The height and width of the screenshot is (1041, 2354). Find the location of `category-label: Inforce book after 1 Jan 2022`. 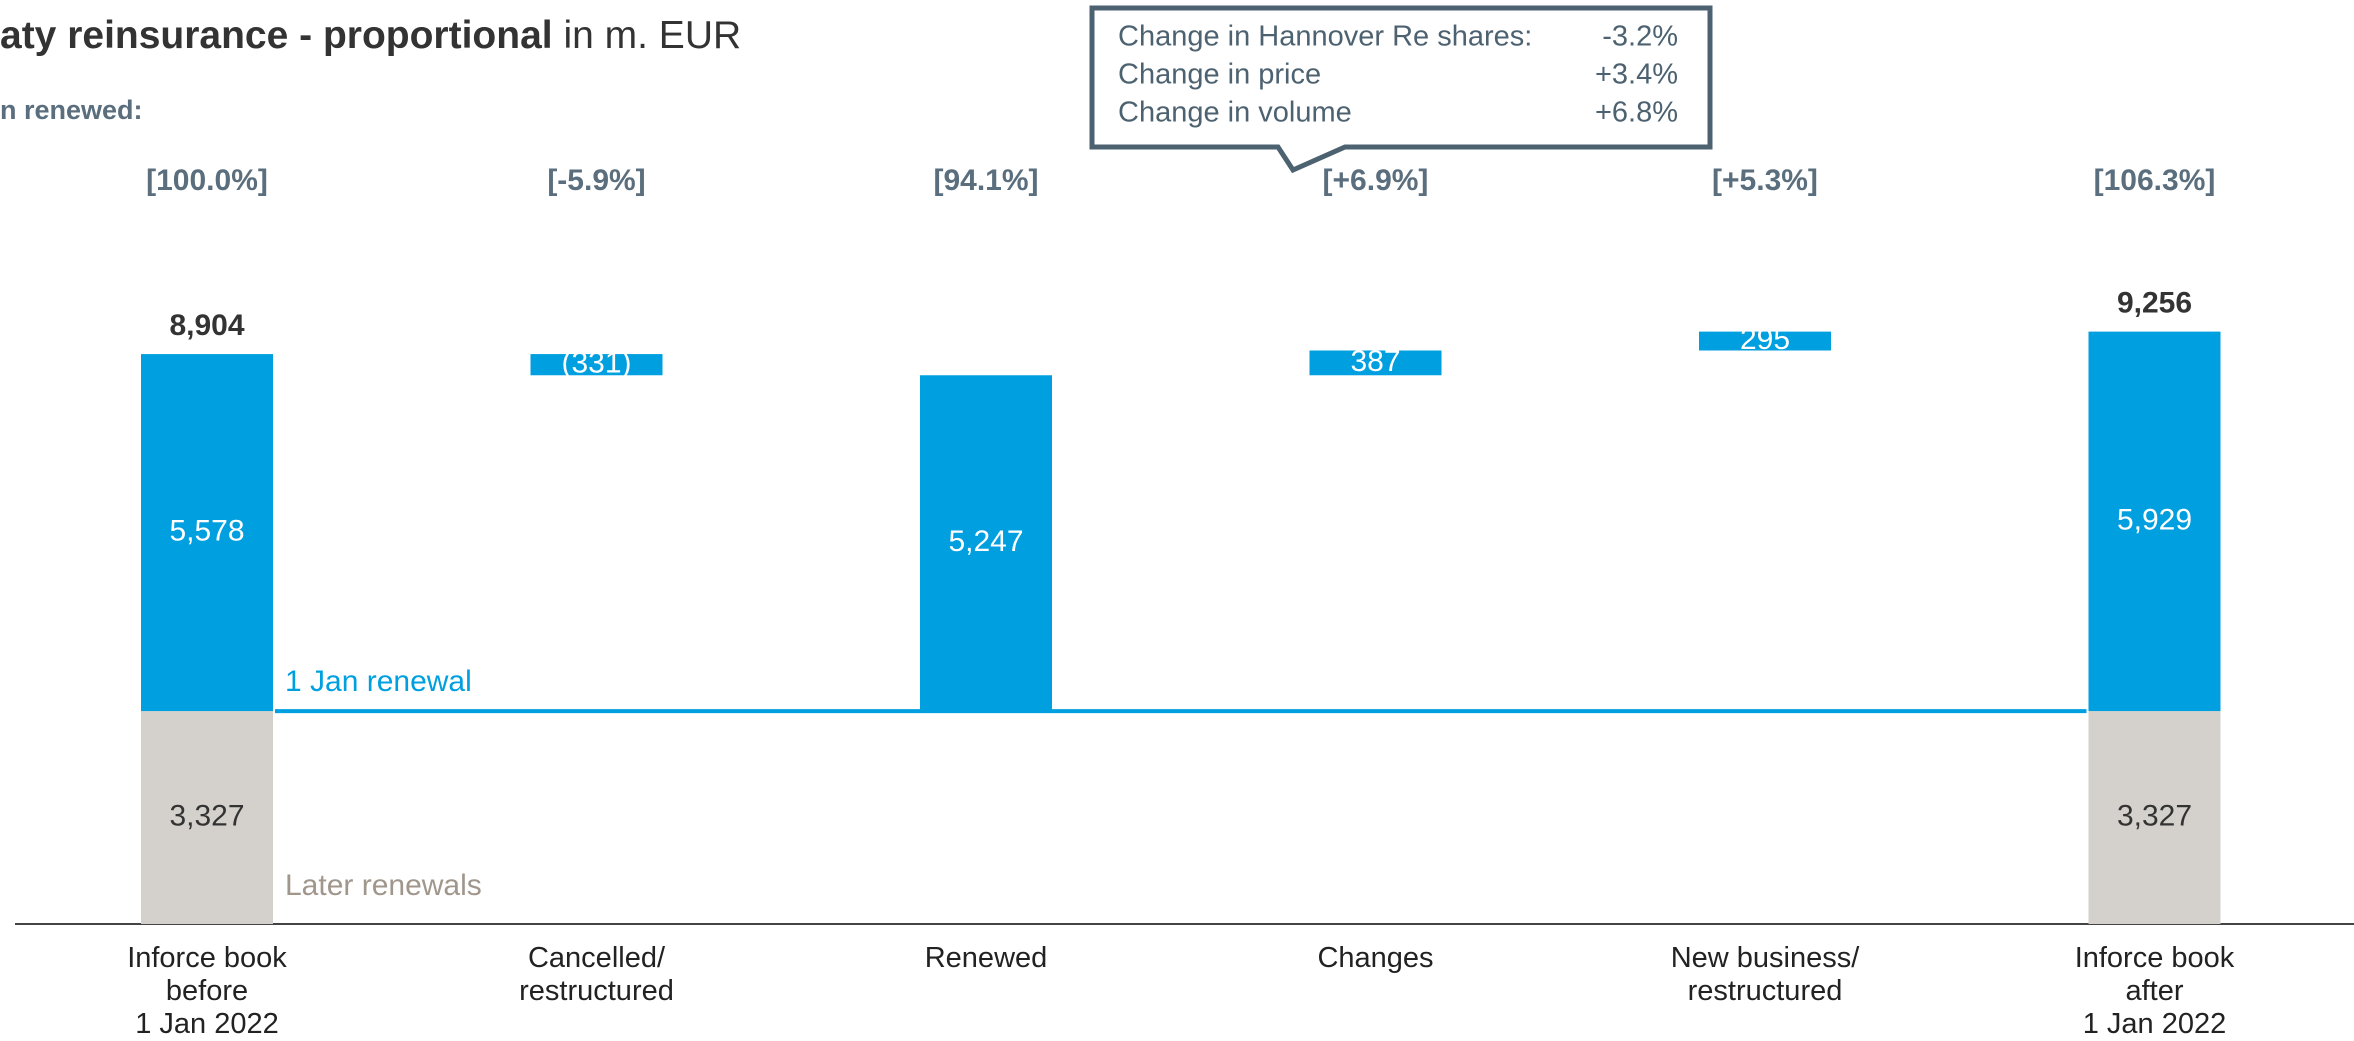

category-label: Inforce book after 1 Jan 2022 is located at coordinates (2154, 991).